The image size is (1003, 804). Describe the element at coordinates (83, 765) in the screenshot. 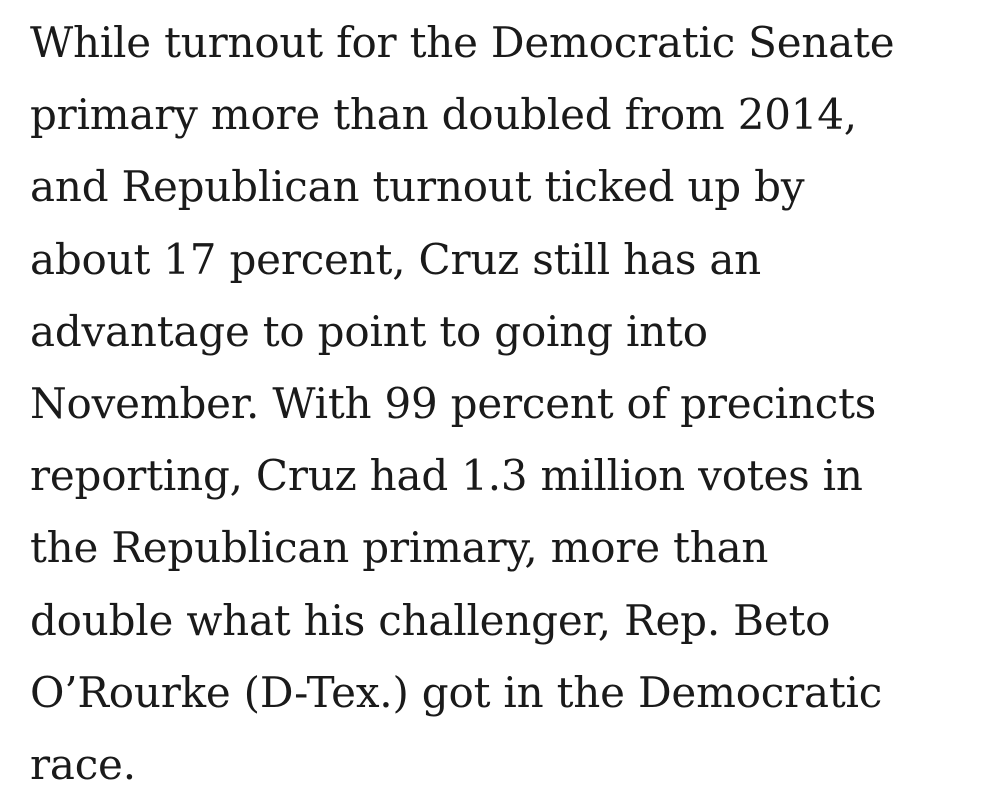

I see `paragraph-line: race.` at that location.